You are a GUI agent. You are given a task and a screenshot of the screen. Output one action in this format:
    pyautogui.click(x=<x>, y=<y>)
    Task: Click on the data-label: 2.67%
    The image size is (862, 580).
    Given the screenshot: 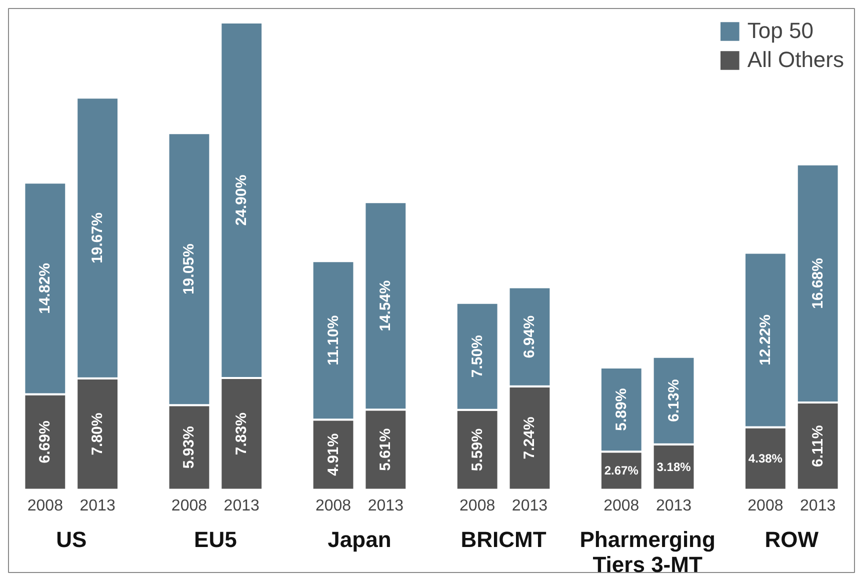 What is the action you would take?
    pyautogui.click(x=621, y=471)
    